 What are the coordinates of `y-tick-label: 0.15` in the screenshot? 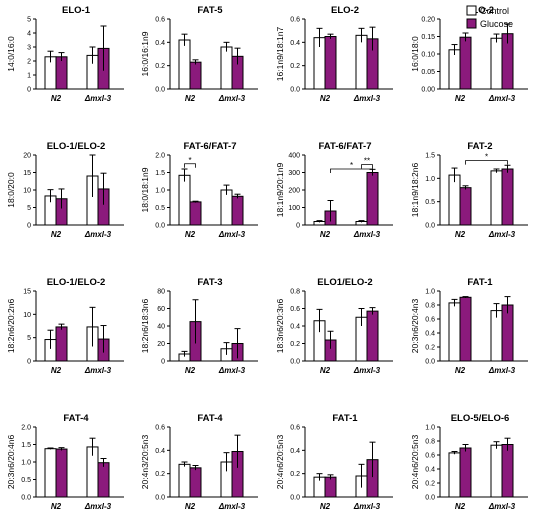 It's located at (428, 37).